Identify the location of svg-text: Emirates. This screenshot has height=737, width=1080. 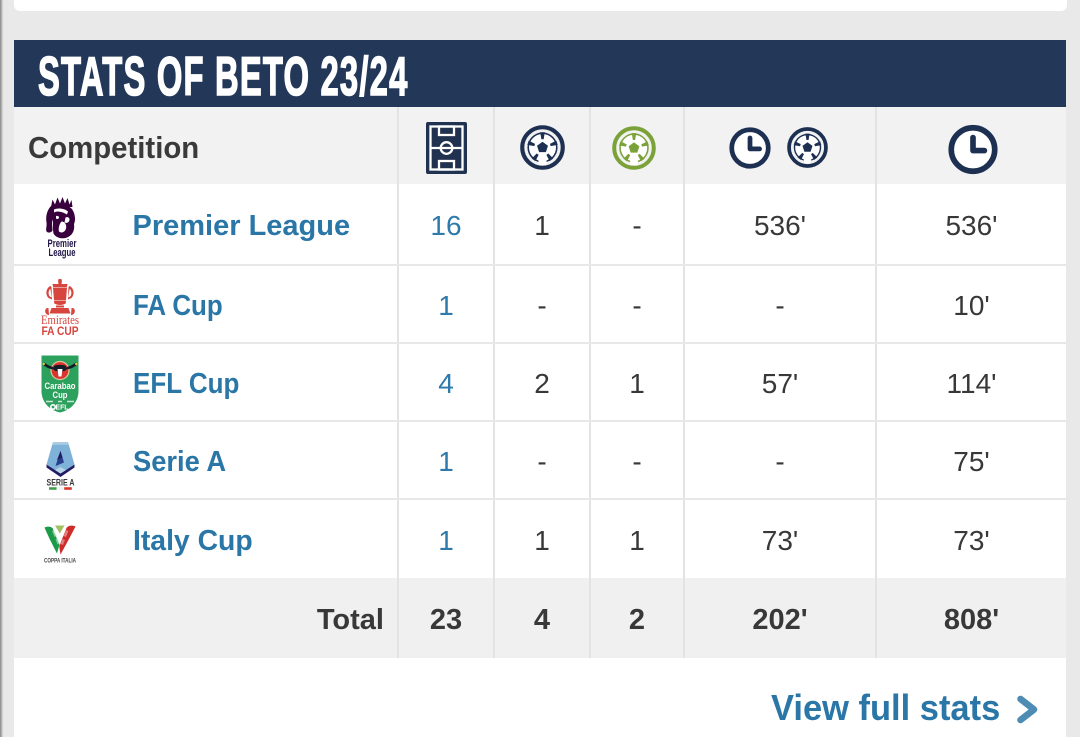
(60, 320).